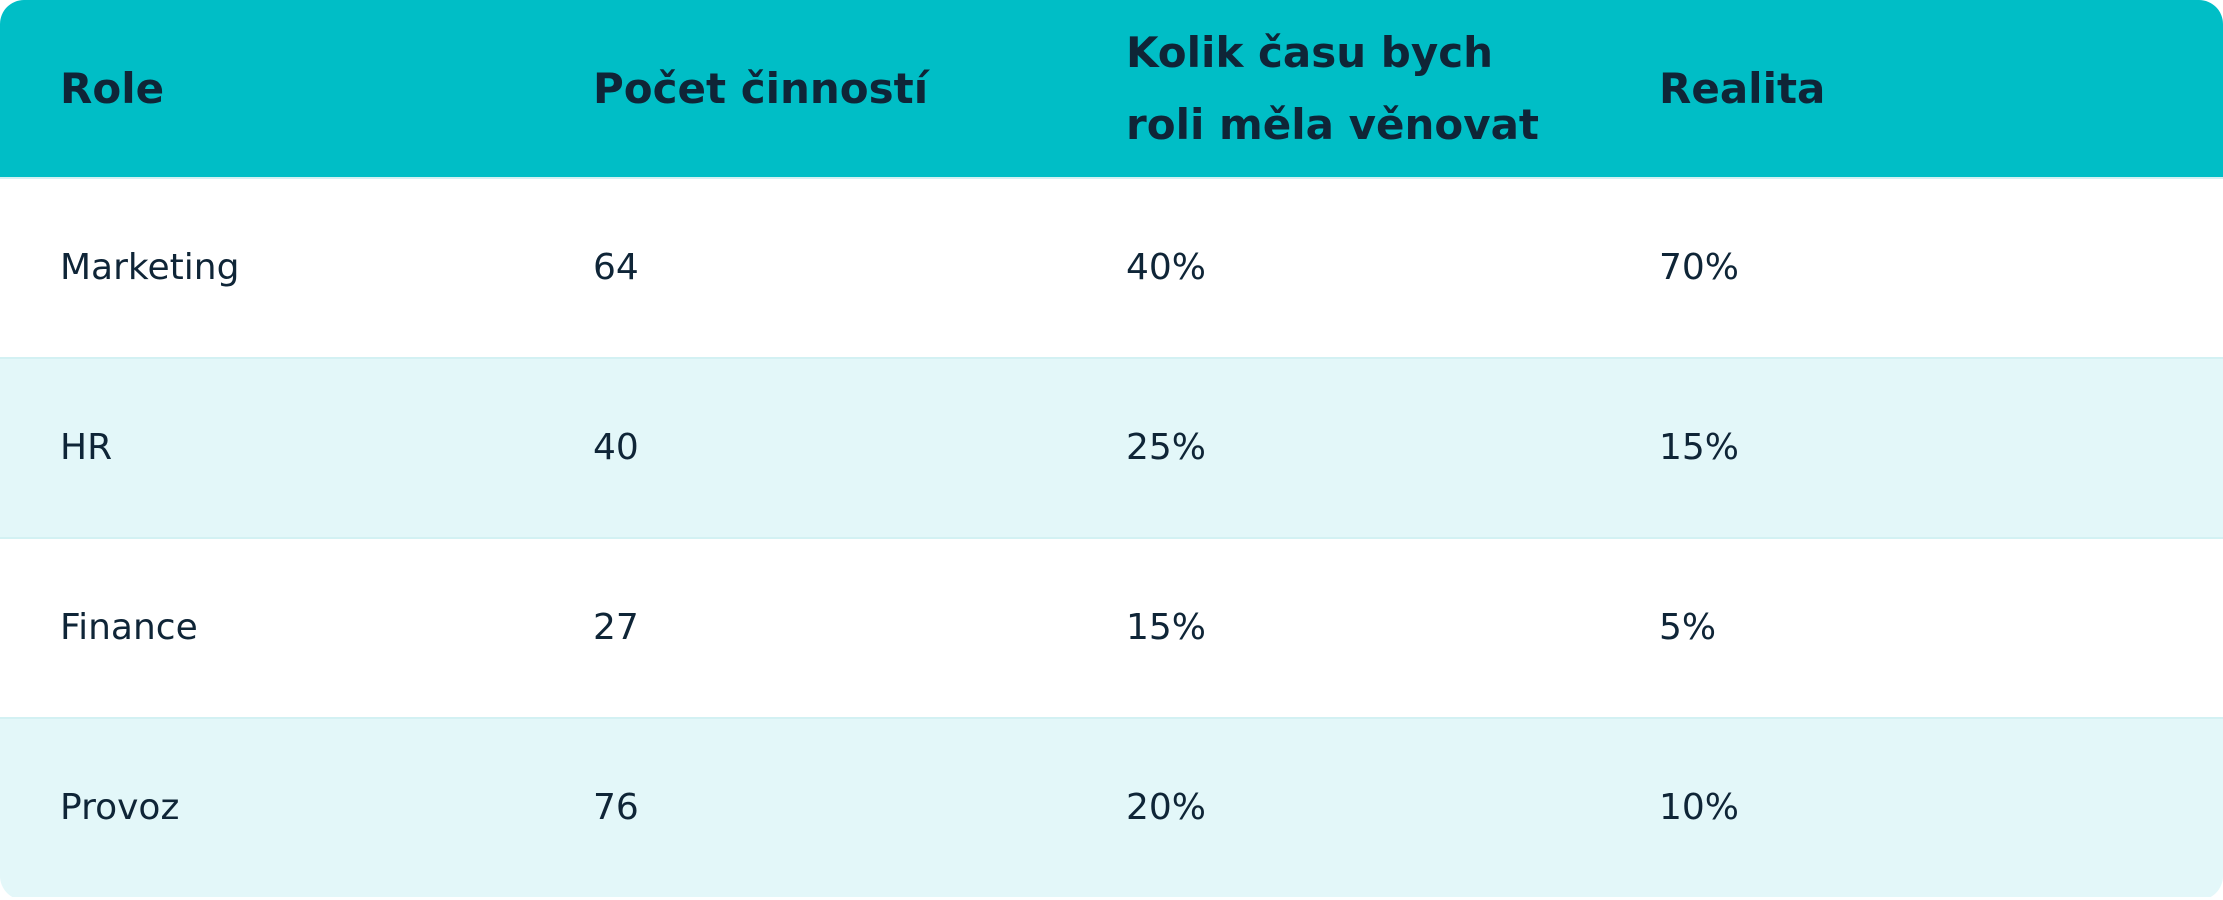 The image size is (2223, 900). Describe the element at coordinates (1166, 627) in the screenshot. I see `row-cell-target-time: 15%` at that location.